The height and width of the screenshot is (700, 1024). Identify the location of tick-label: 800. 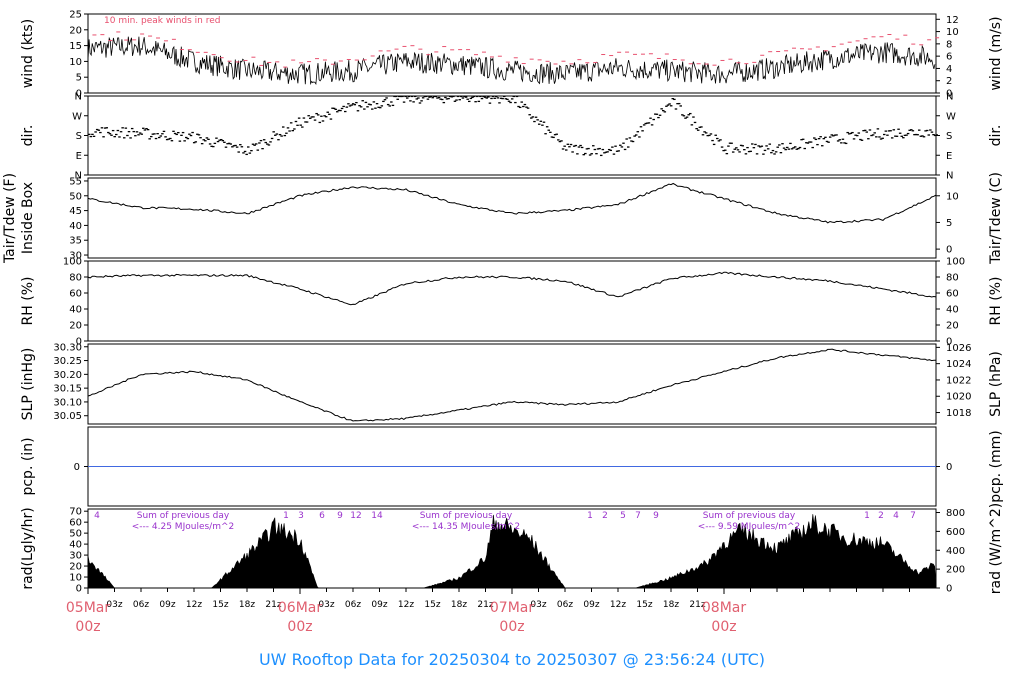
(955, 513).